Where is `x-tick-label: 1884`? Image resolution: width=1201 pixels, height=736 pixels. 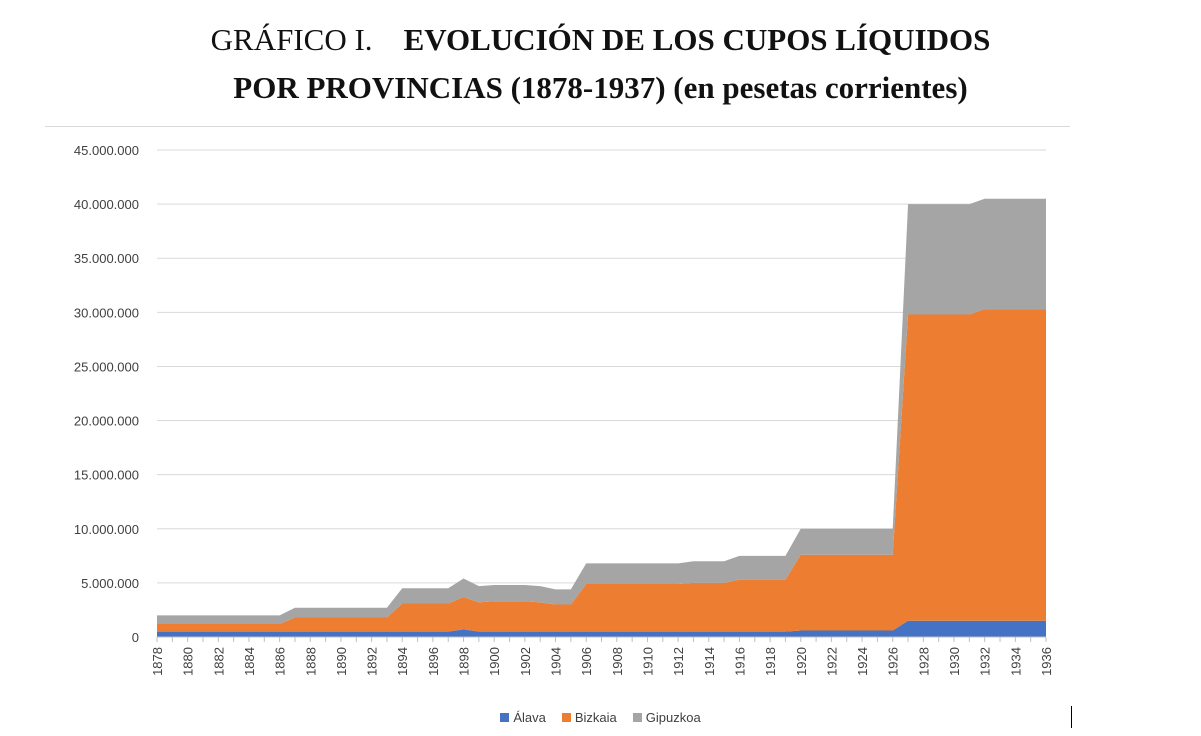 x-tick-label: 1884 is located at coordinates (249, 661).